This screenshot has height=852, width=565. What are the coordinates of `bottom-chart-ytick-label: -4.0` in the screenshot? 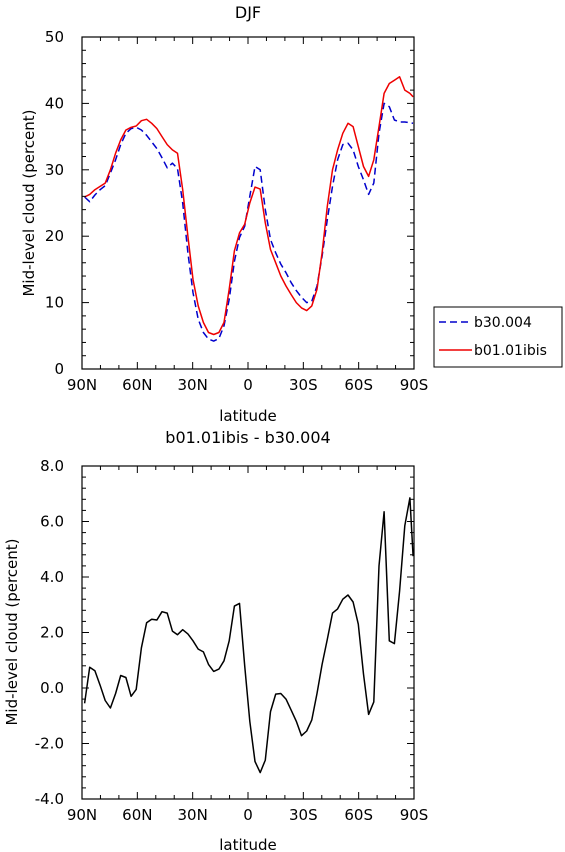 It's located at (49, 799).